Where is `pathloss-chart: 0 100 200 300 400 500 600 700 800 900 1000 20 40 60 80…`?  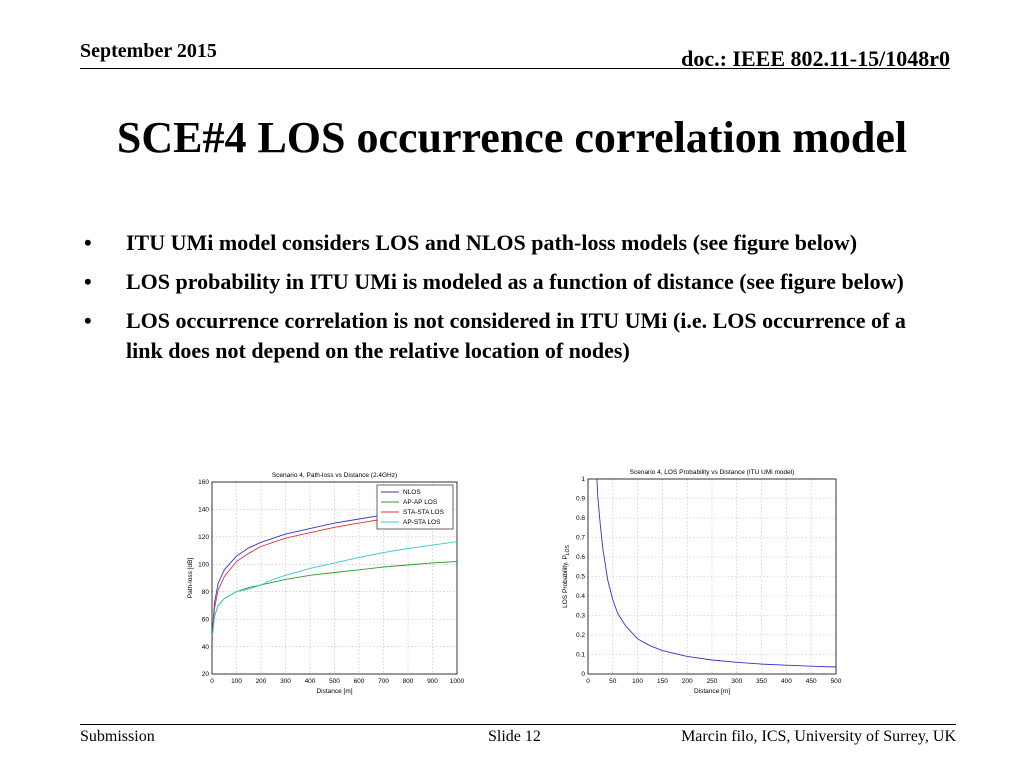
pathloss-chart: 0 100 200 300 400 500 600 700 800 900 1000 20 40 60 80… is located at coordinates (325, 580).